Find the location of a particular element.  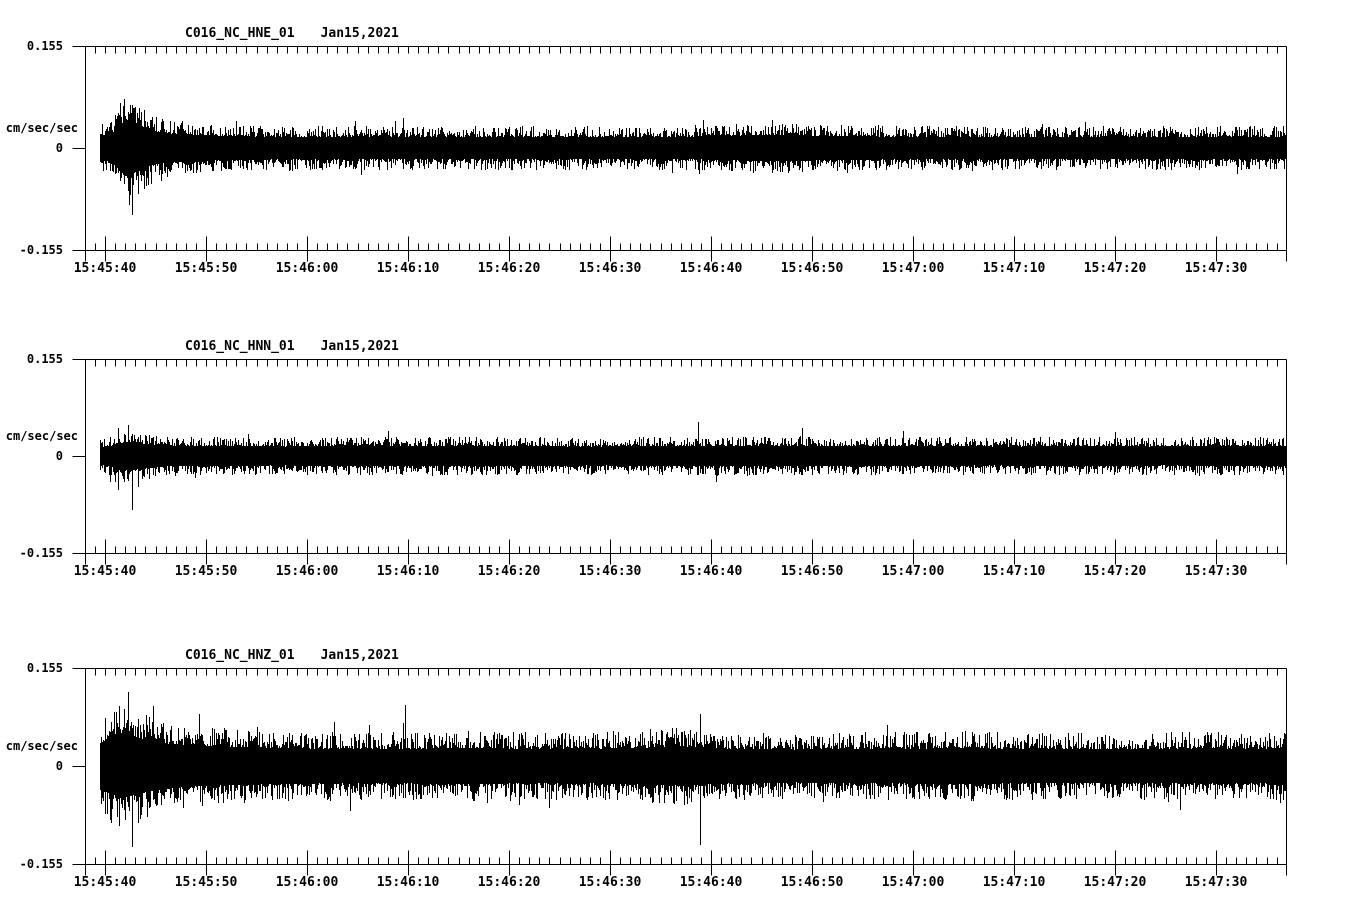

panel-title-station: C016_NC_HNZ_01 is located at coordinates (240, 655).